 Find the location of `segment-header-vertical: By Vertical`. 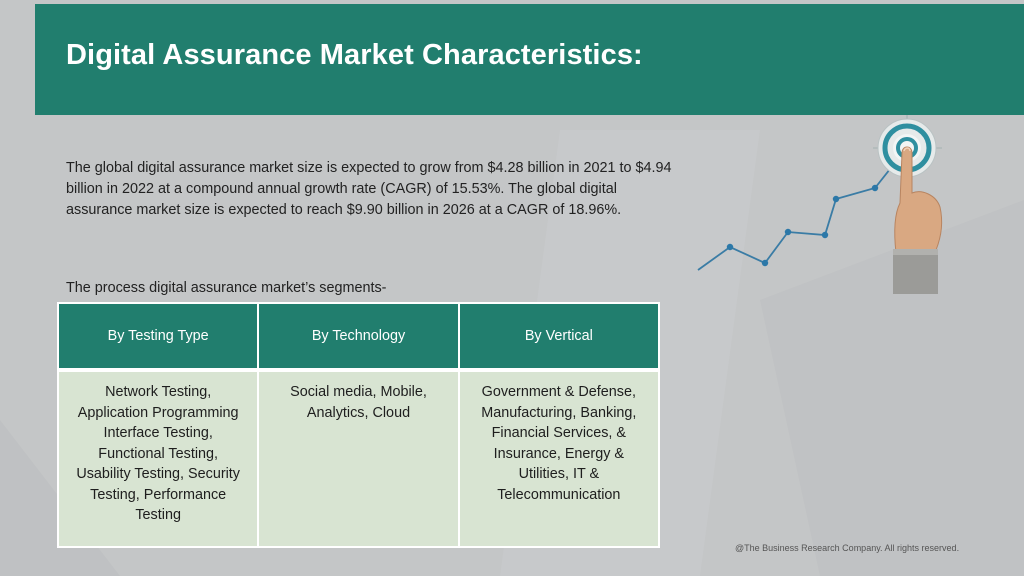

segment-header-vertical: By Vertical is located at coordinates (559, 336).